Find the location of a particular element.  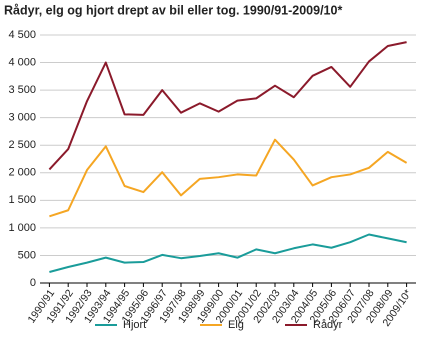

y-tick-label: 4 500 is located at coordinates (22, 35).